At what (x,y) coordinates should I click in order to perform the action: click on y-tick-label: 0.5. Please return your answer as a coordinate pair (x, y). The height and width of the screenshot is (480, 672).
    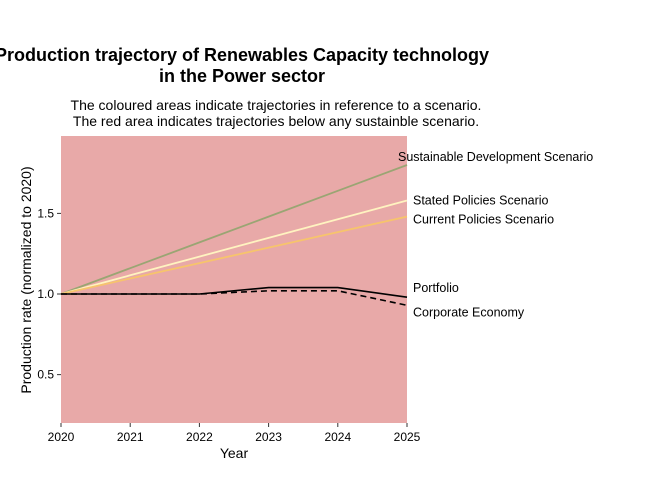
    Looking at the image, I should click on (45, 375).